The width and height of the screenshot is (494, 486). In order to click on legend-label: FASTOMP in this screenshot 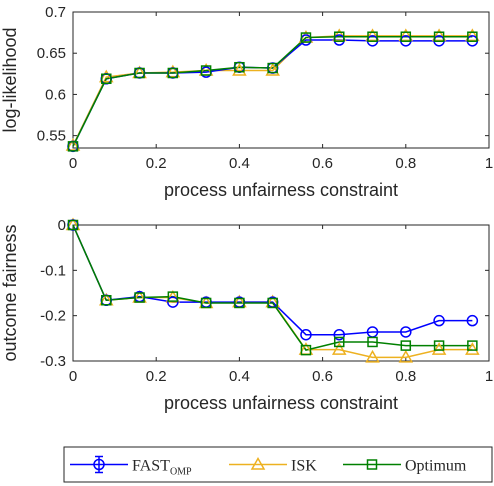, I will do `click(162, 468)`.